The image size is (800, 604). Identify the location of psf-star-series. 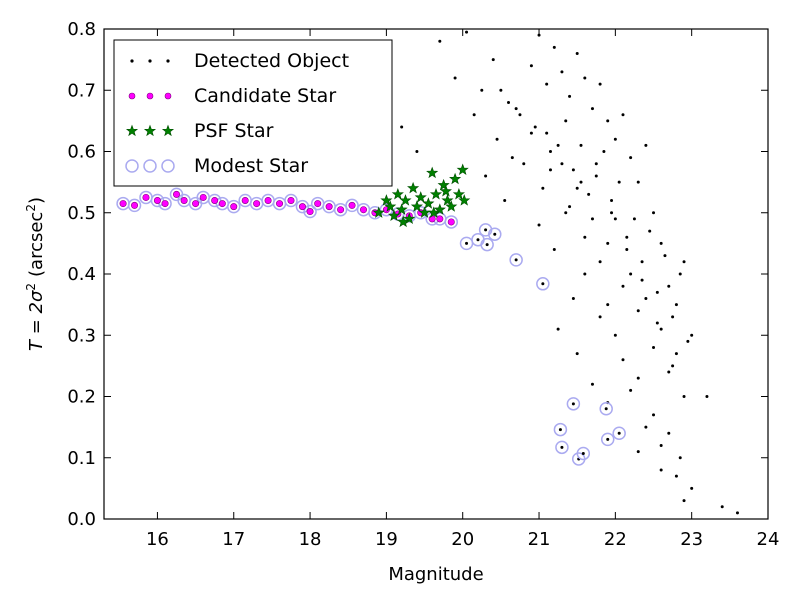
(421, 195).